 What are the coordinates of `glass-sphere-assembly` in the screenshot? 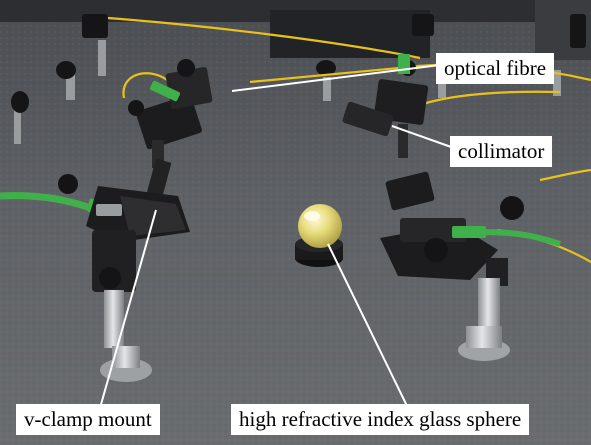 It's located at (319, 235).